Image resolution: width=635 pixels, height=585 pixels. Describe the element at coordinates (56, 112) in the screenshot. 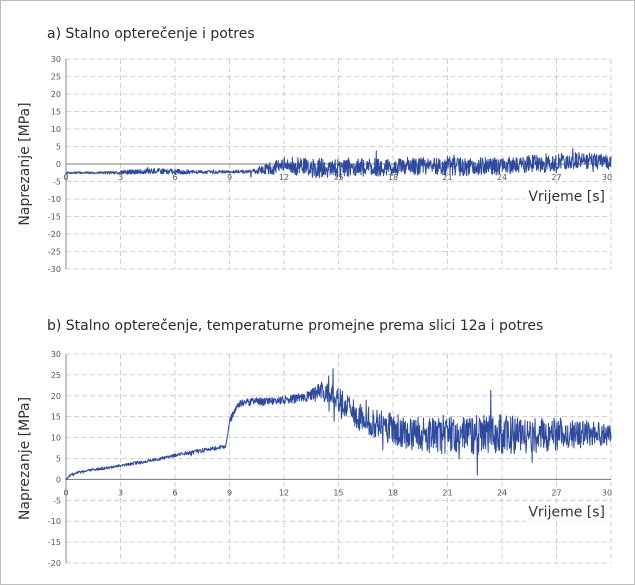

I see `chart-a-y-tick: 15` at that location.